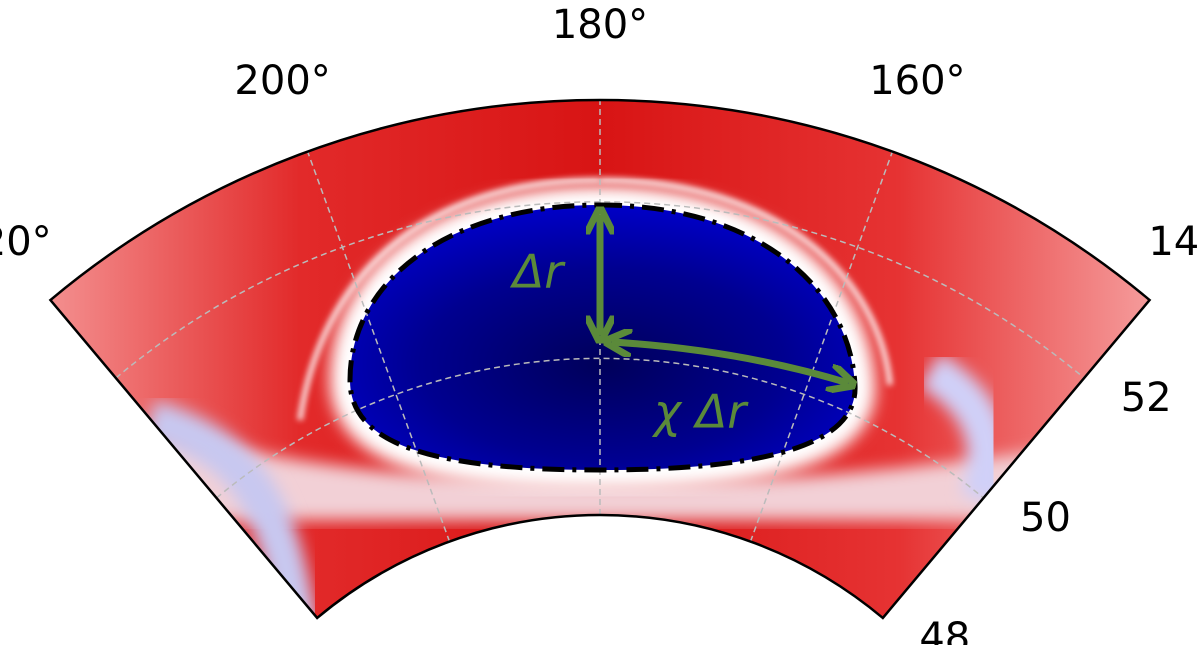 Image resolution: width=1200 pixels, height=649 pixels. I want to click on field-band, so click(605, 475).